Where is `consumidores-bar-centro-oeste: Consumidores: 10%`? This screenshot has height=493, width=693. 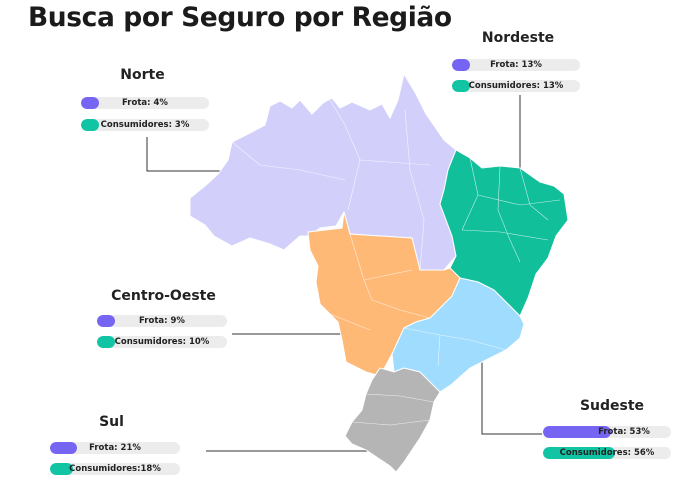 consumidores-bar-centro-oeste: Consumidores: 10% is located at coordinates (162, 342).